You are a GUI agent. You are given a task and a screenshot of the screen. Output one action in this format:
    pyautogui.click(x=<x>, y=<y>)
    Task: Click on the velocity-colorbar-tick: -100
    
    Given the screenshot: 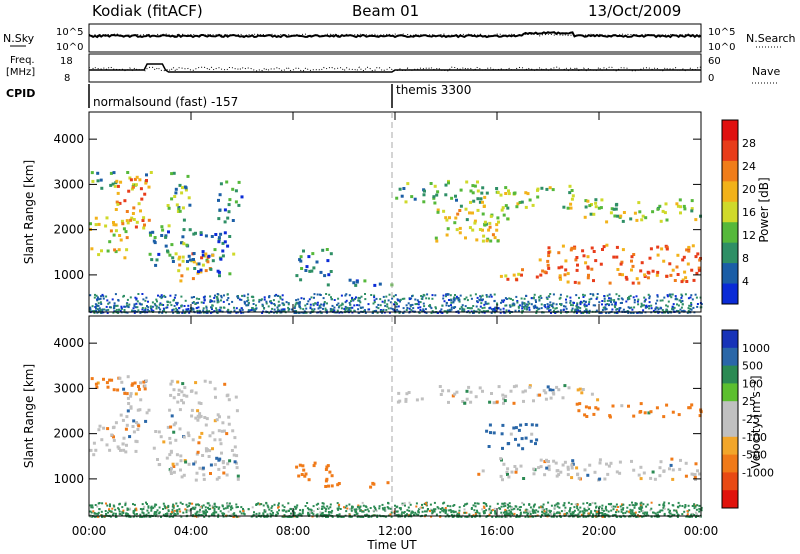 What is the action you would take?
    pyautogui.click(x=754, y=437)
    